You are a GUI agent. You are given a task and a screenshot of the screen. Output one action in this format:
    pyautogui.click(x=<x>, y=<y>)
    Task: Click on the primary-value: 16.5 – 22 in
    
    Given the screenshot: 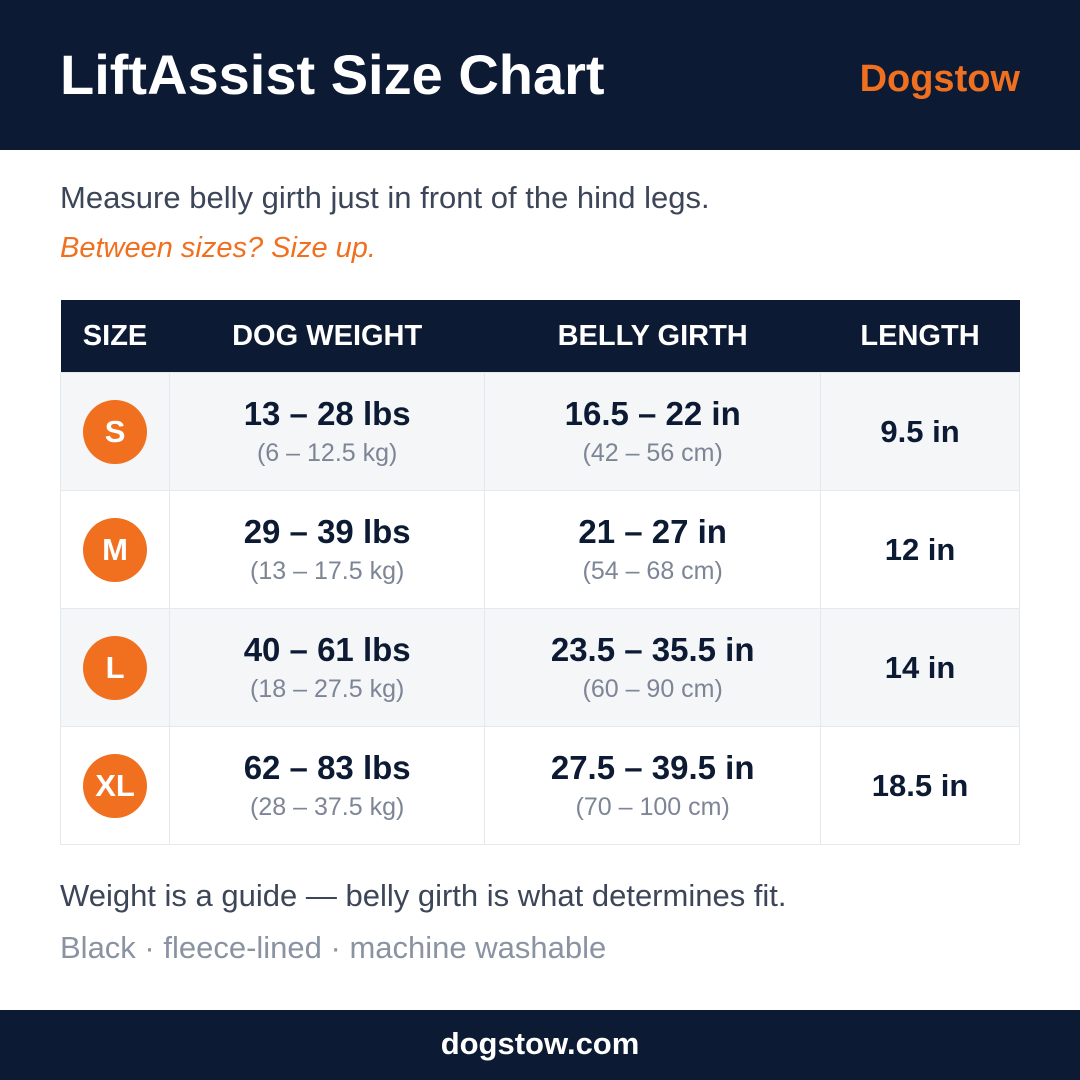 What is the action you would take?
    pyautogui.click(x=652, y=413)
    